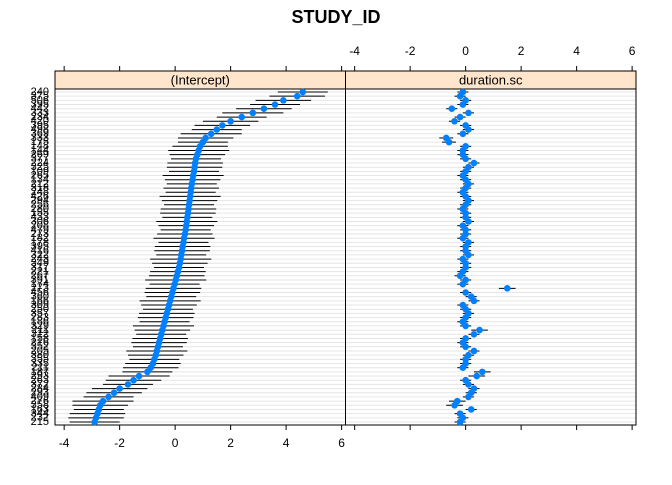 The image size is (672, 485). I want to click on y-tick-label: 506, so click(40, 100).